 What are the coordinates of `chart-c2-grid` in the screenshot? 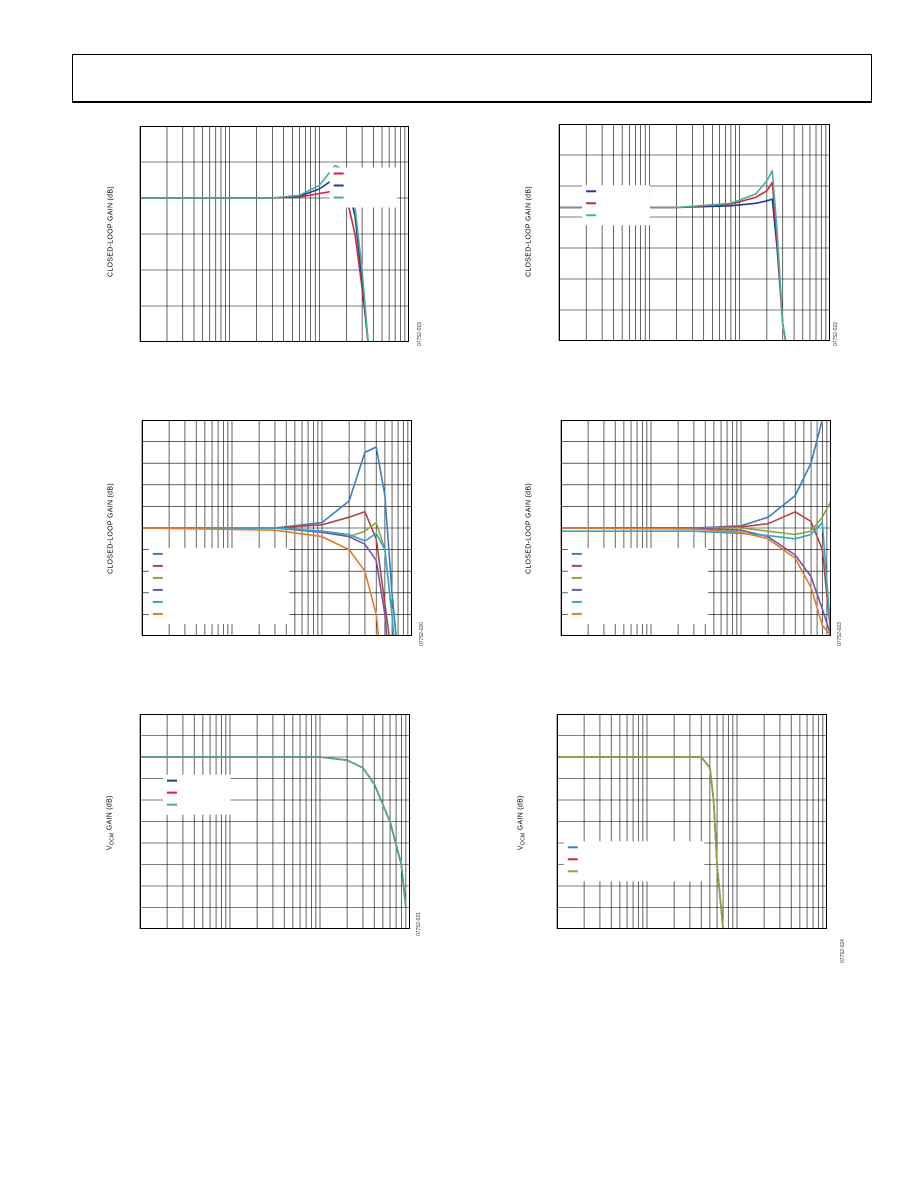 It's located at (694, 232).